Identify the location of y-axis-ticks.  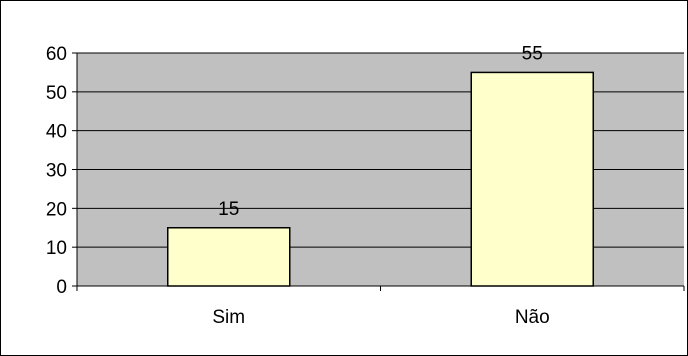
(74, 169).